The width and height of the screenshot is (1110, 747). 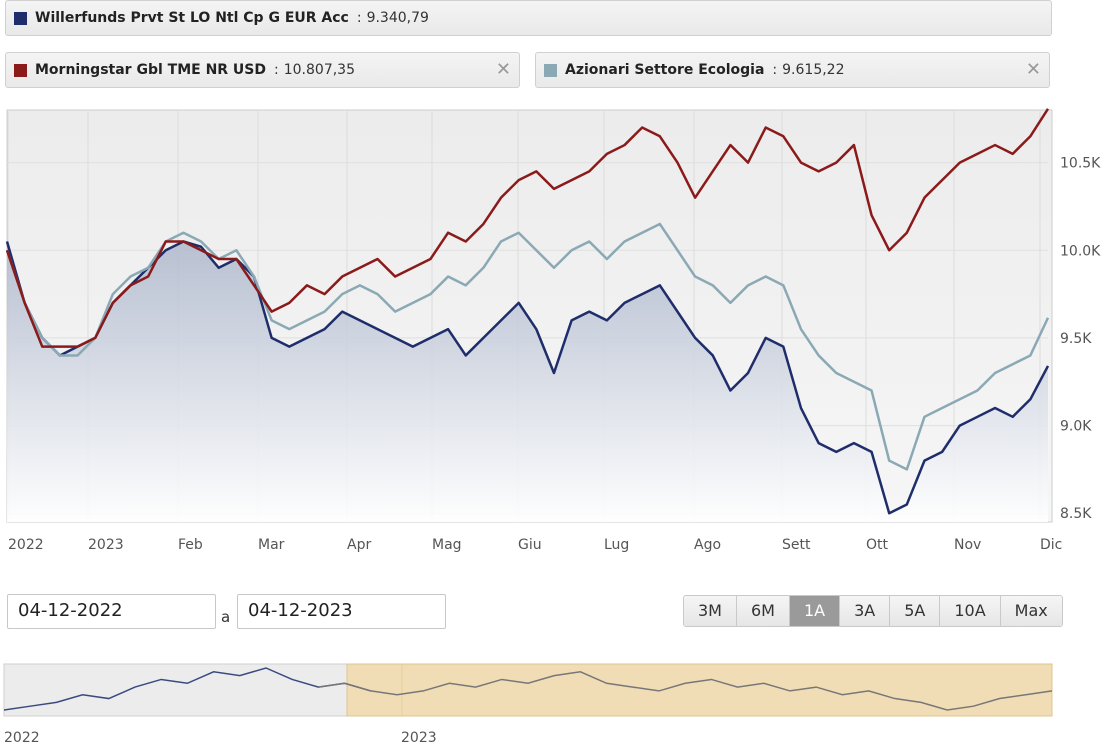 What do you see at coordinates (192, 18) in the screenshot?
I see `legend-name: Willerfunds Prvt St LO Ntl Cp G EUR Acc` at bounding box center [192, 18].